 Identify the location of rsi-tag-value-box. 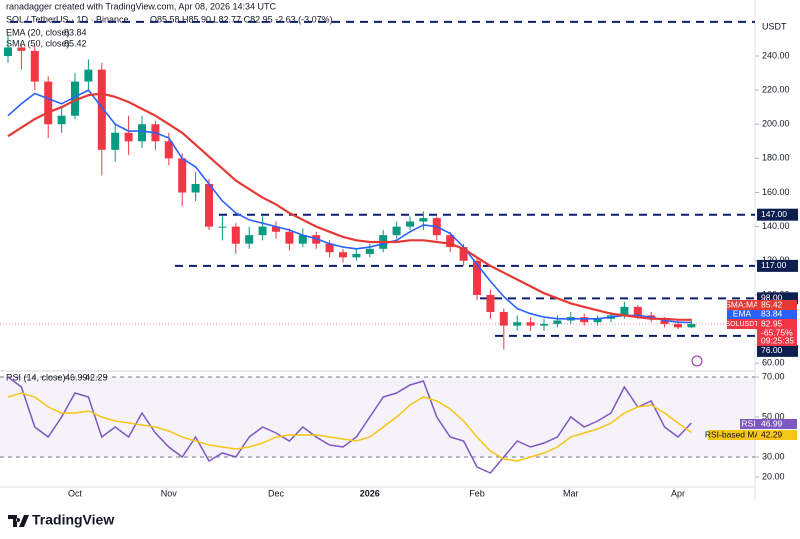
(777, 424).